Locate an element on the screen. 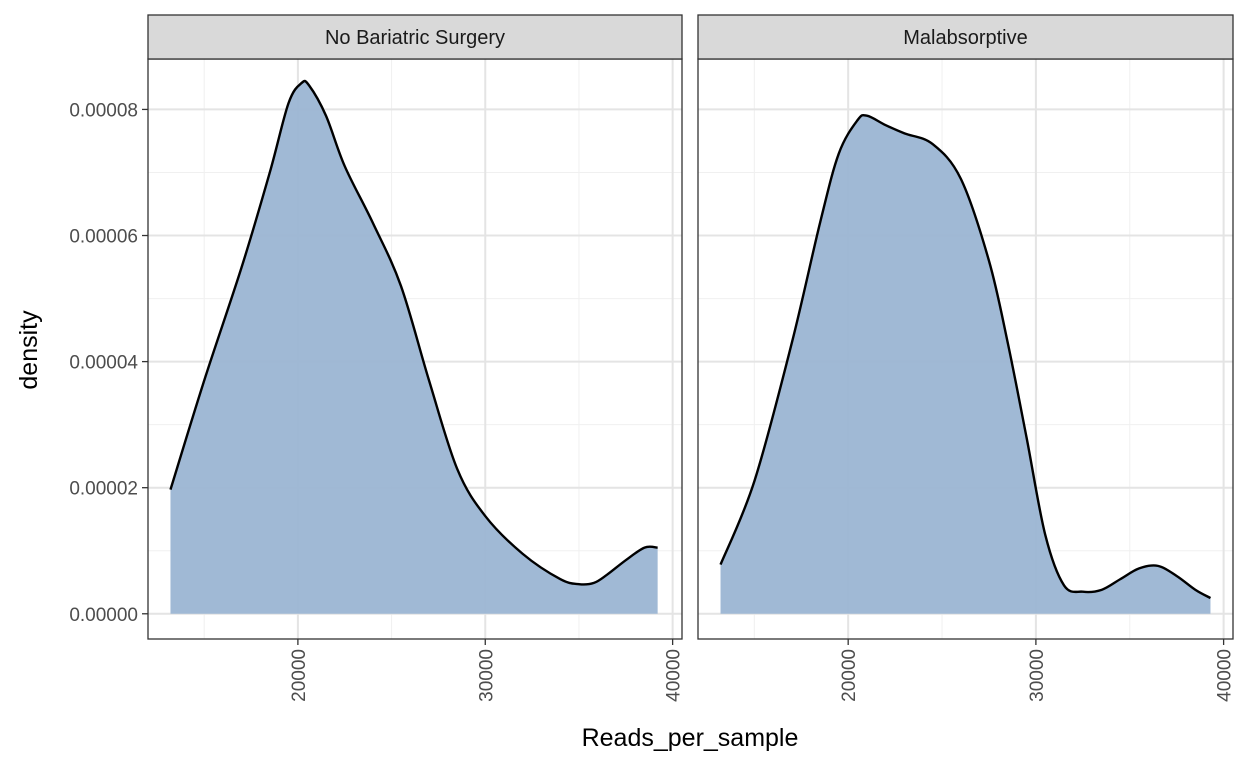 The image size is (1248, 773). y-tick-label: 0.00000 is located at coordinates (103, 615).